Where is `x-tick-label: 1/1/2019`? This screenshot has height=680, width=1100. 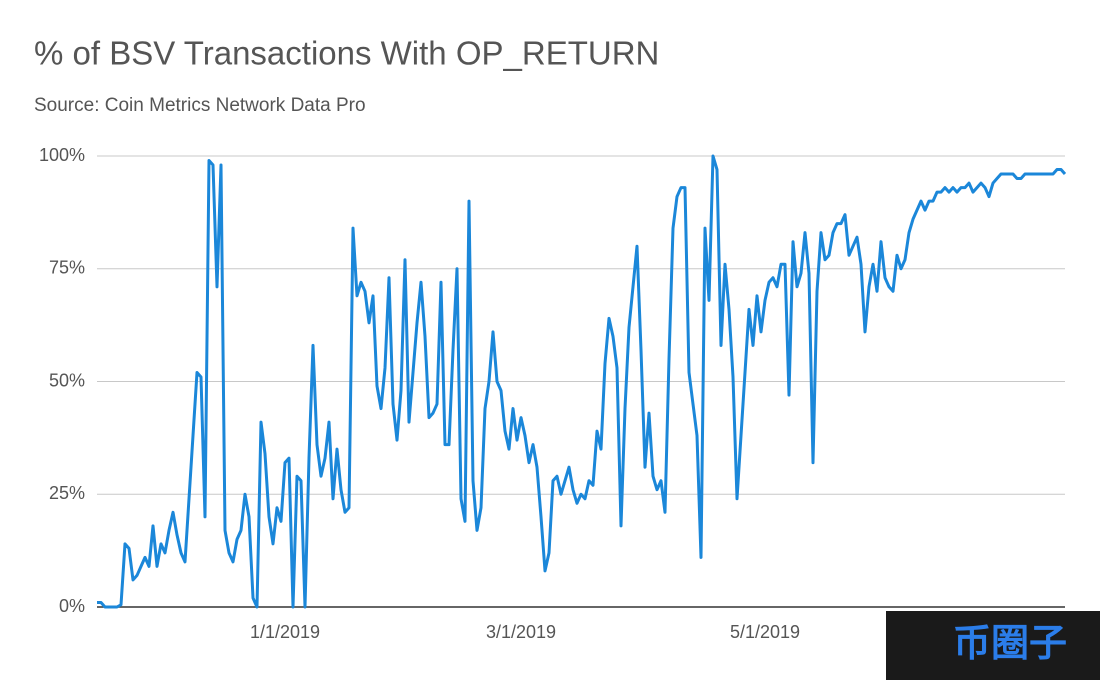 x-tick-label: 1/1/2019 is located at coordinates (285, 632).